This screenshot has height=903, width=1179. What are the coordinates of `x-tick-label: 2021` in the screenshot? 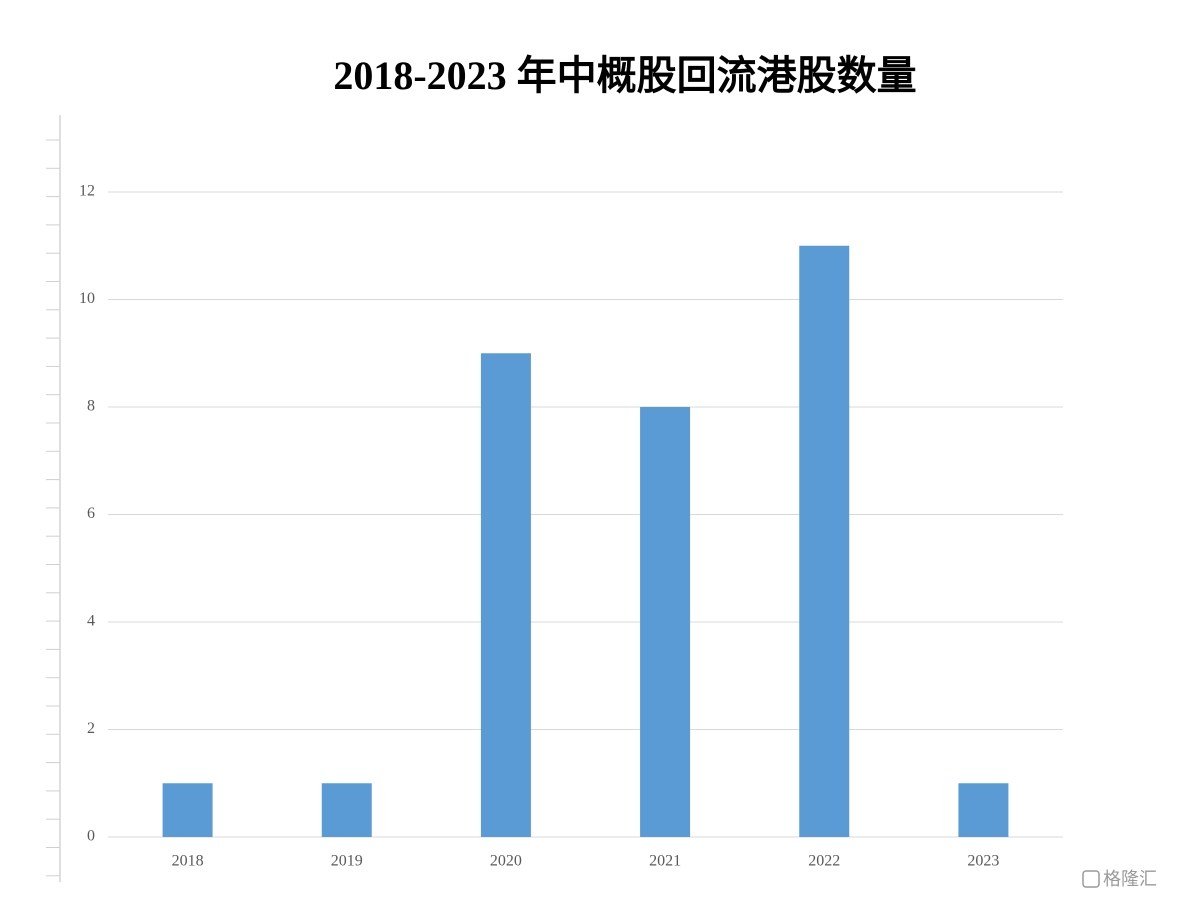 It's located at (665, 861).